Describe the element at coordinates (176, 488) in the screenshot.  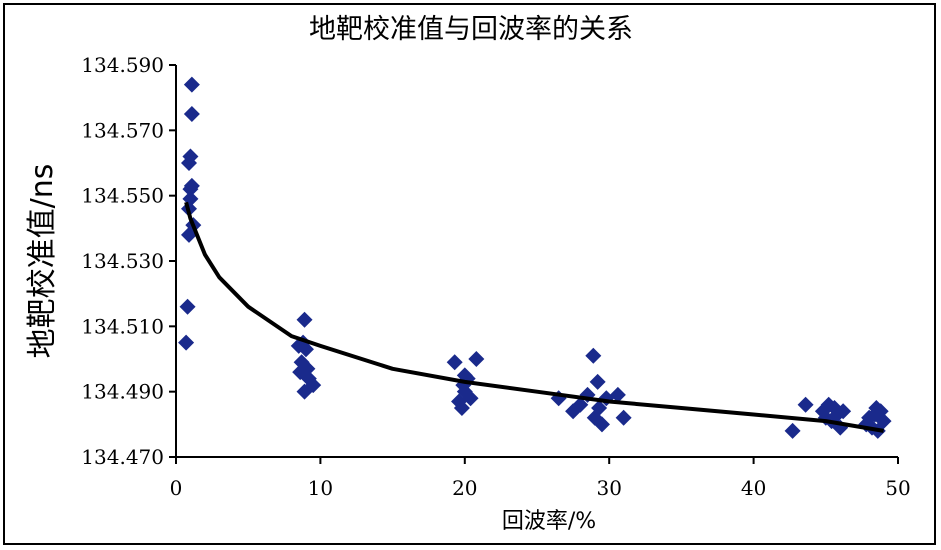
I see `x-tick-label: 0` at that location.